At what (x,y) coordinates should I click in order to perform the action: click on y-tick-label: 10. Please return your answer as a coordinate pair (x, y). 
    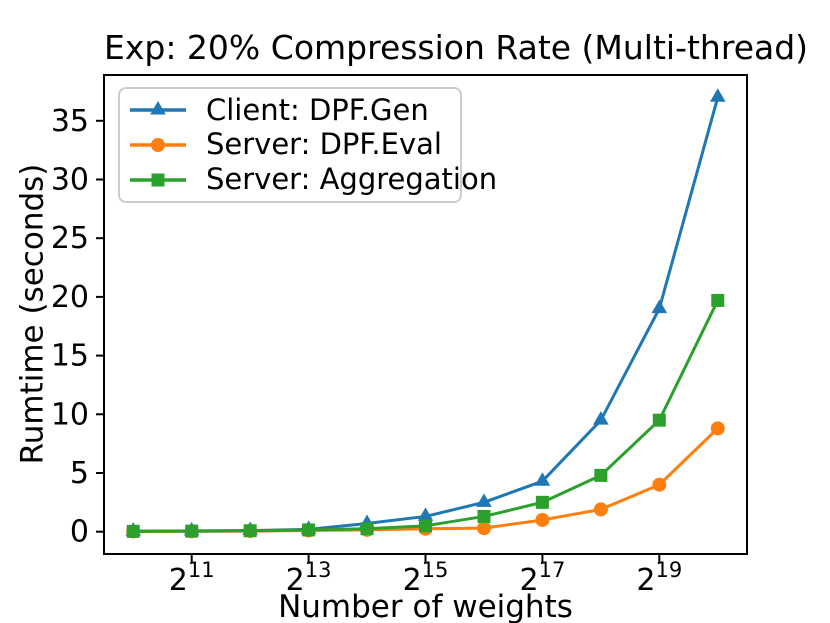
    Looking at the image, I should click on (70, 414).